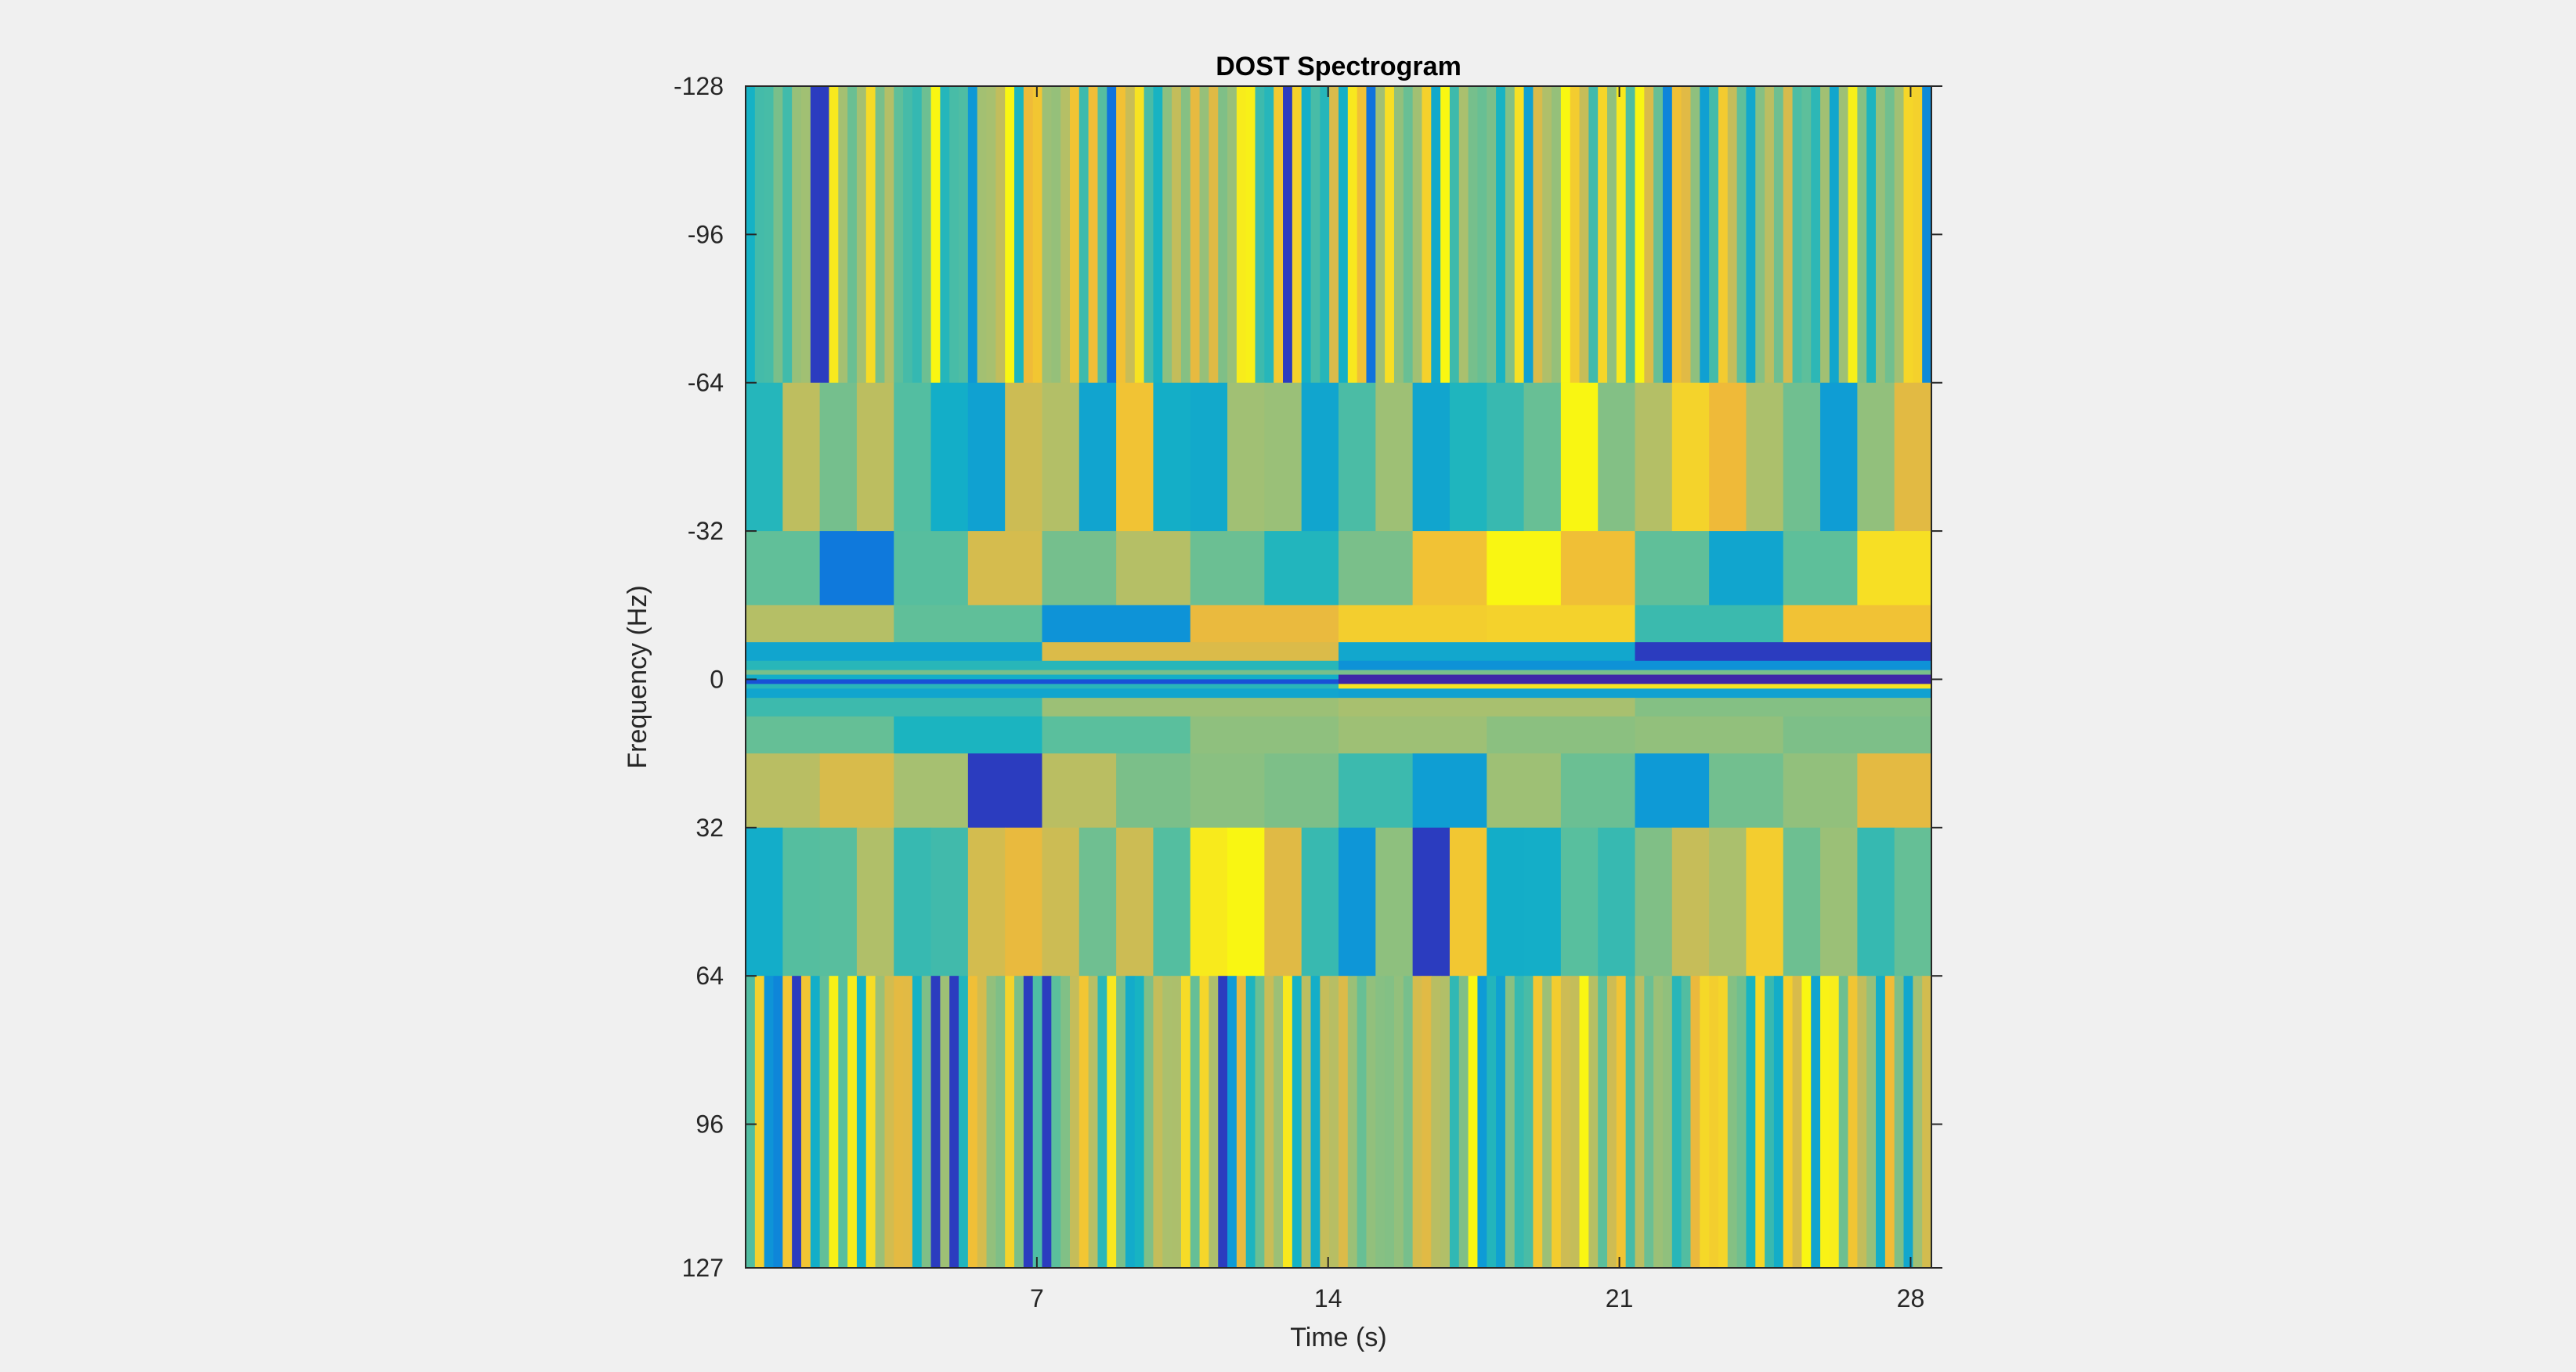 This screenshot has height=1372, width=2576. I want to click on chart-title: DOST Spectrogram, so click(1338, 66).